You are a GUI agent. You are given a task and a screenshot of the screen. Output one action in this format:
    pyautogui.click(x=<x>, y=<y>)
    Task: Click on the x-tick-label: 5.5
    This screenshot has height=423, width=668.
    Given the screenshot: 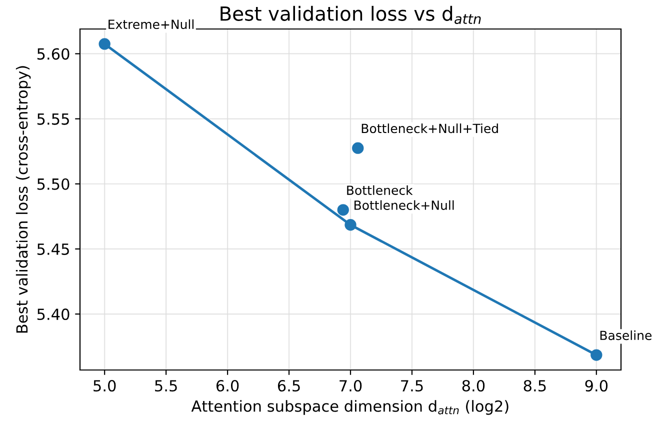 What is the action you would take?
    pyautogui.click(x=166, y=386)
    